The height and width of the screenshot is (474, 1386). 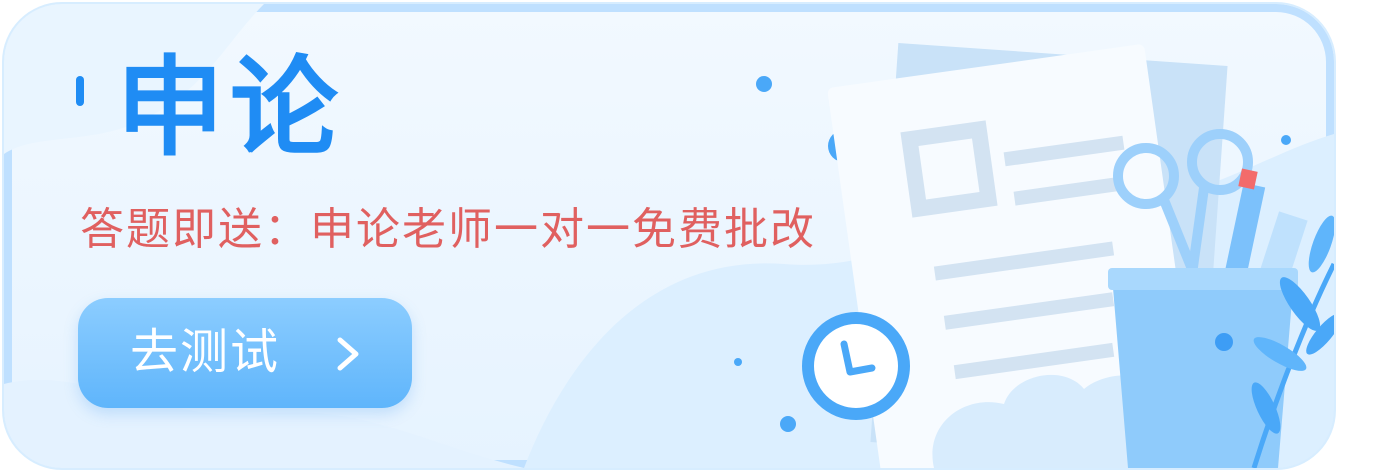 What do you see at coordinates (230, 108) in the screenshot?
I see `page-title: 申论` at bounding box center [230, 108].